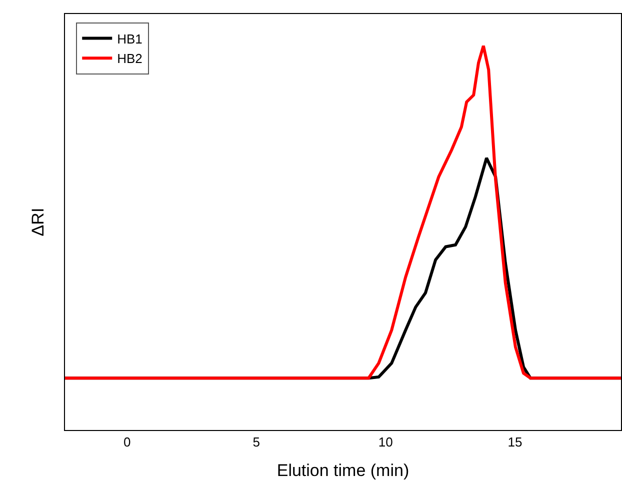  What do you see at coordinates (127, 442) in the screenshot?
I see `x-tick-label: 0` at bounding box center [127, 442].